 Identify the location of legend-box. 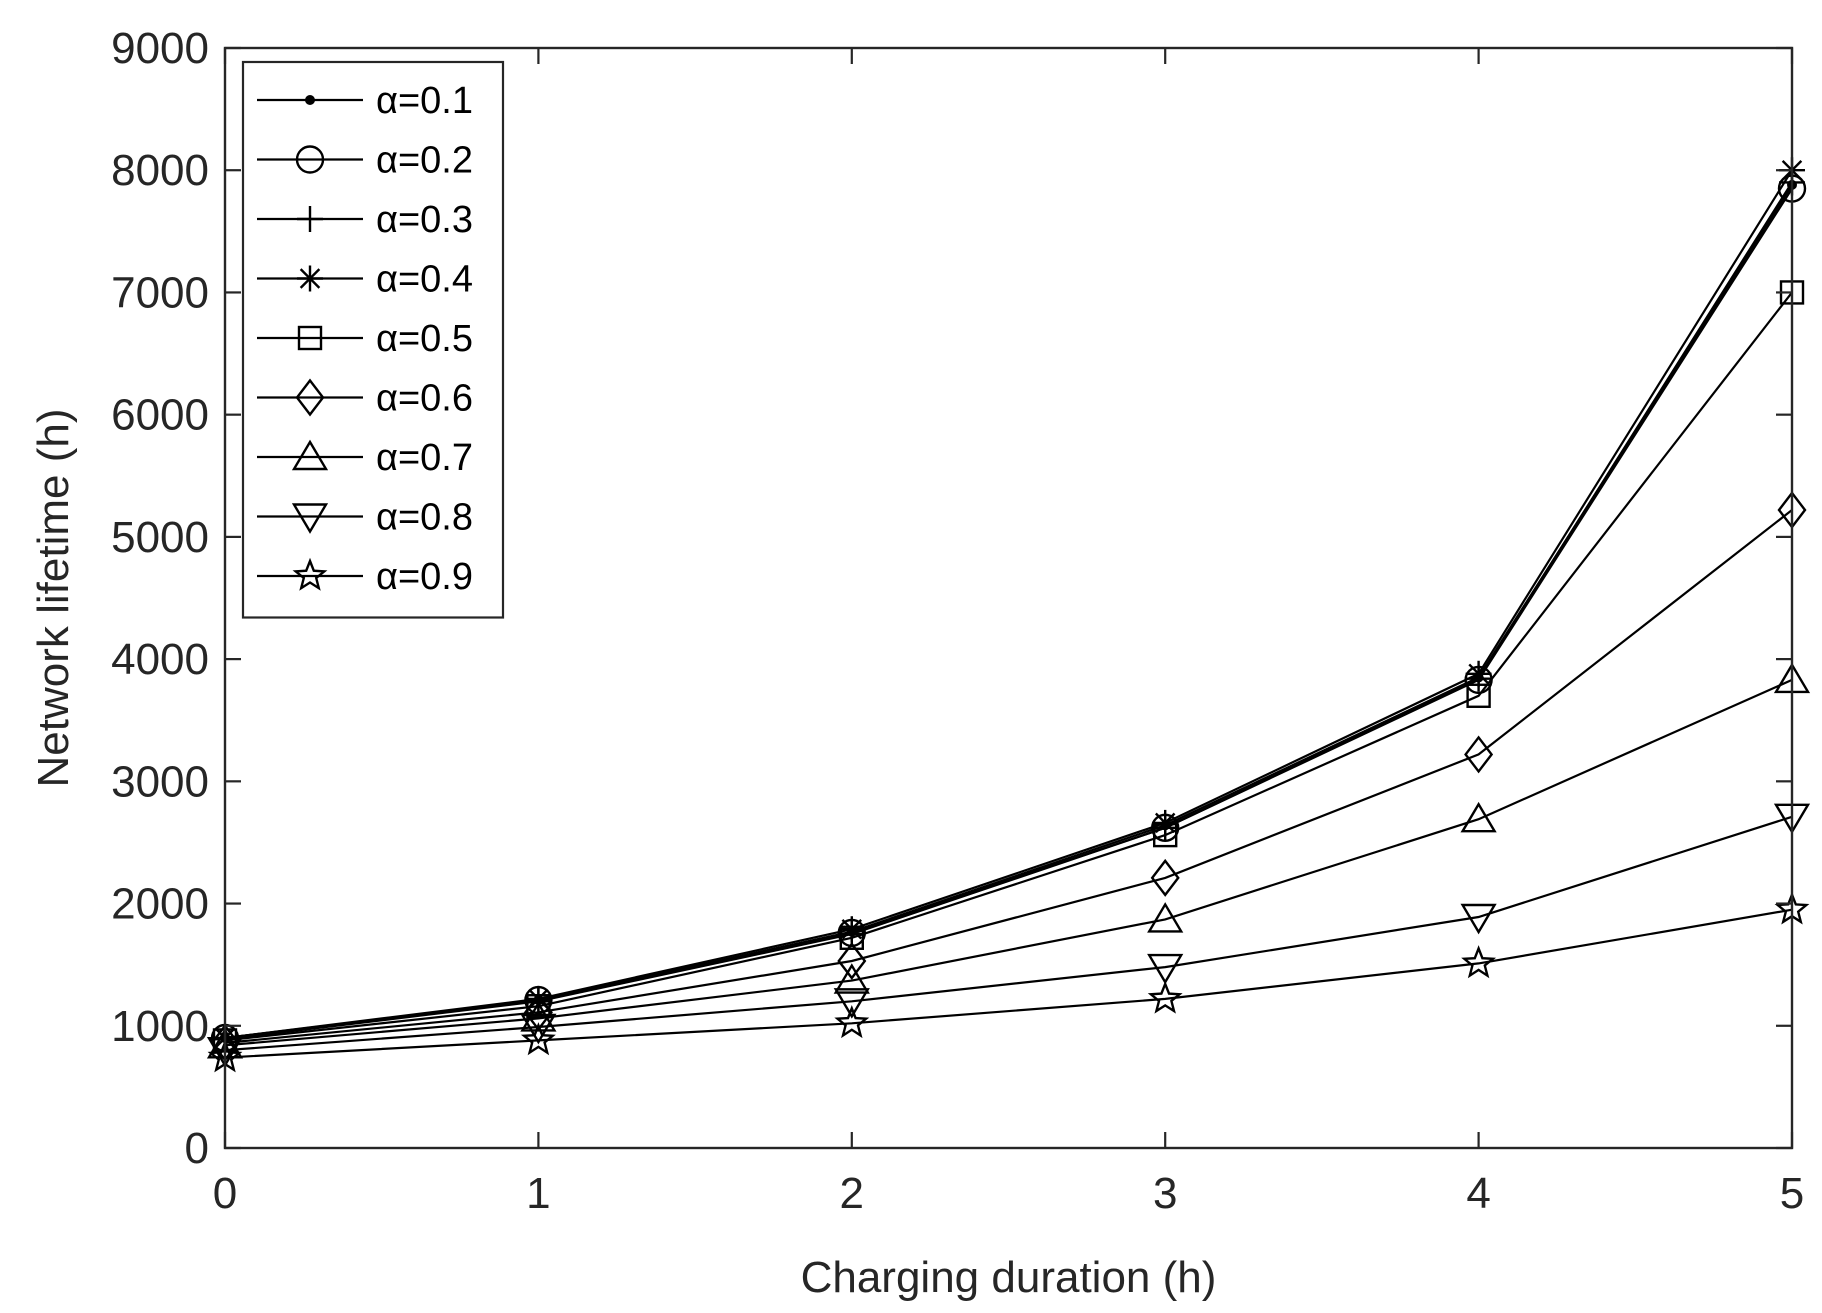
(373, 339).